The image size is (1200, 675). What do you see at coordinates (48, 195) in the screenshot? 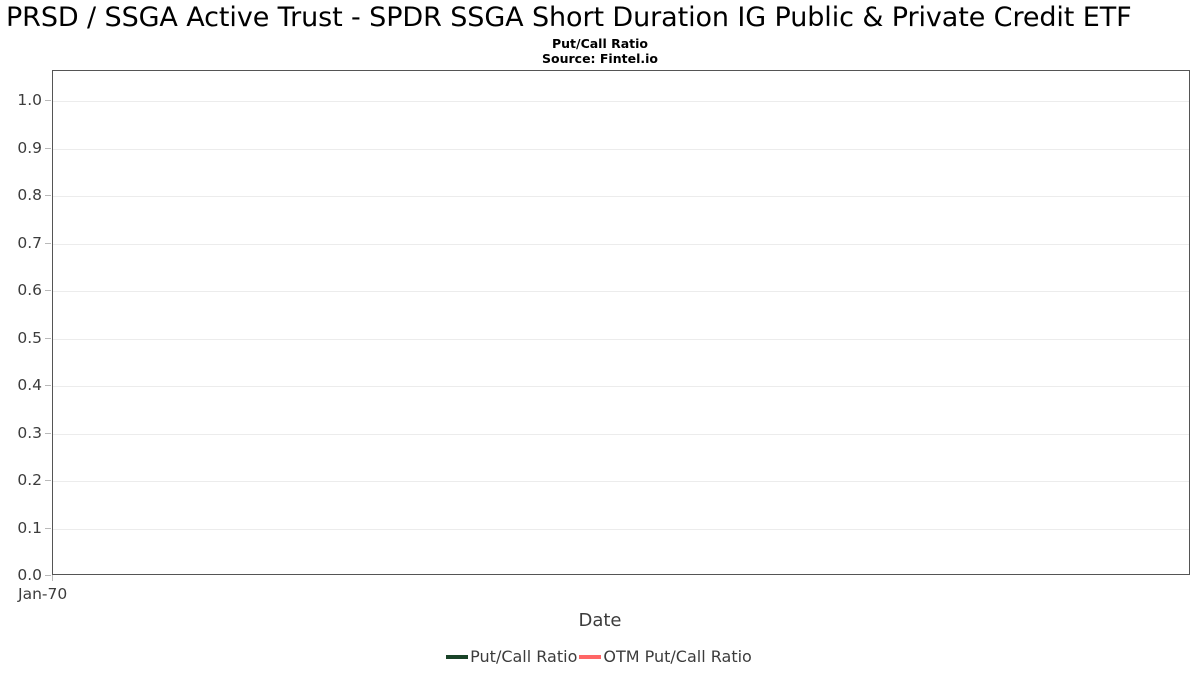
I see `ytick-mark-0.8` at bounding box center [48, 195].